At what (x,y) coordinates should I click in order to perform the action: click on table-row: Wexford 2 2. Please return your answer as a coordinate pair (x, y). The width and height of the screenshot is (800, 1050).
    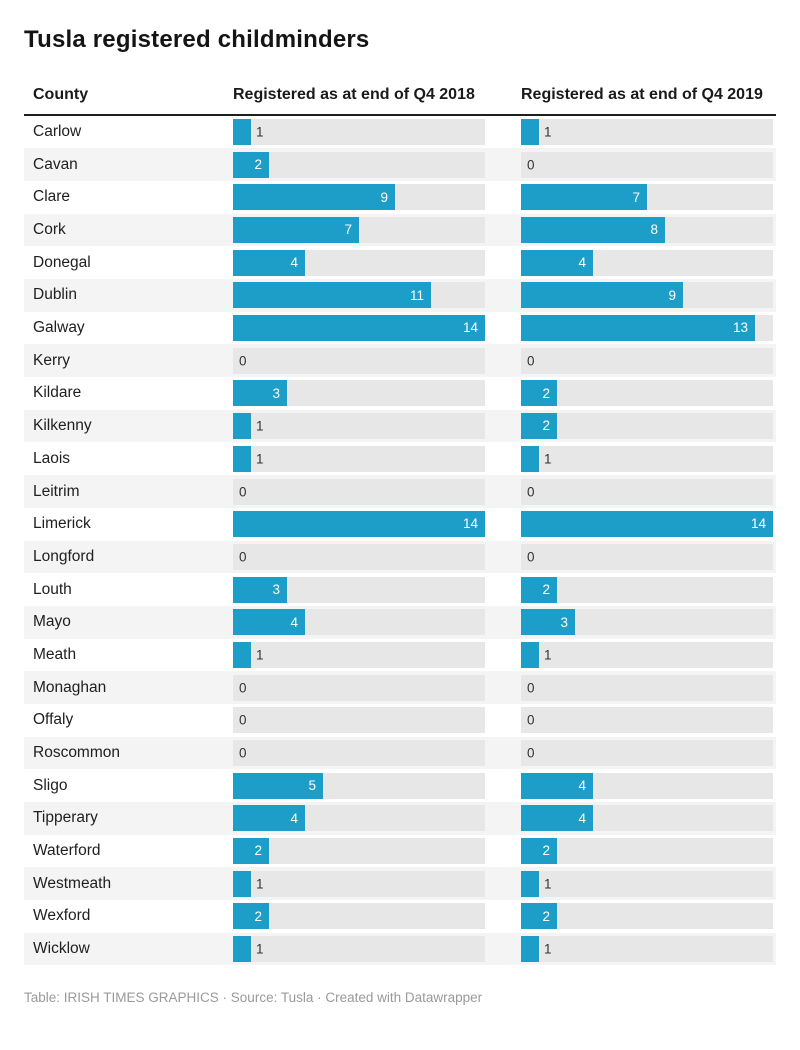
    Looking at the image, I should click on (400, 916).